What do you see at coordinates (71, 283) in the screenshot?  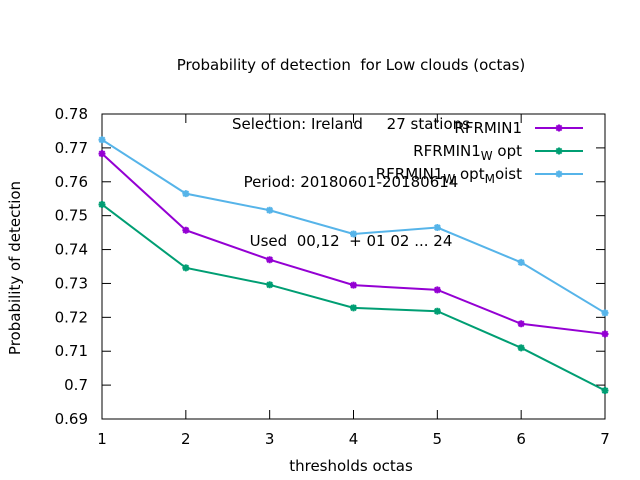 I see `y-tick-label: 0.73` at bounding box center [71, 283].